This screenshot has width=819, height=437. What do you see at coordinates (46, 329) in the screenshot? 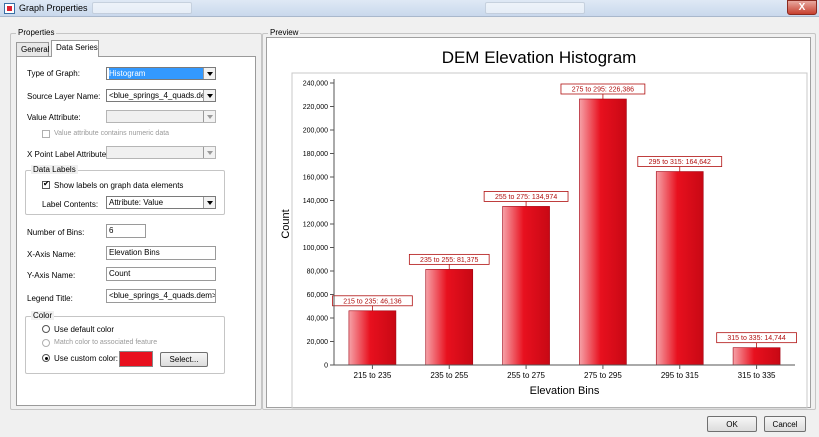
I see `default-color-radio` at bounding box center [46, 329].